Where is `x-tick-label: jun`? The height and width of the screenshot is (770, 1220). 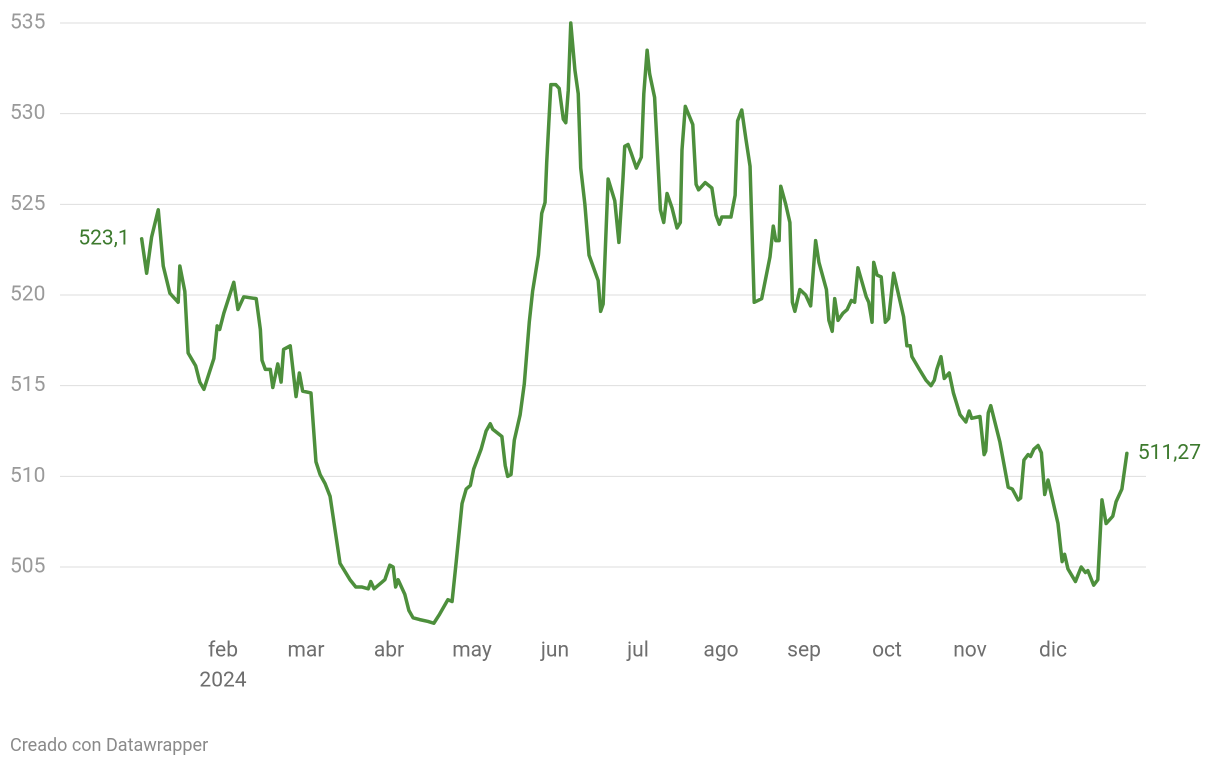 x-tick-label: jun is located at coordinates (554, 651).